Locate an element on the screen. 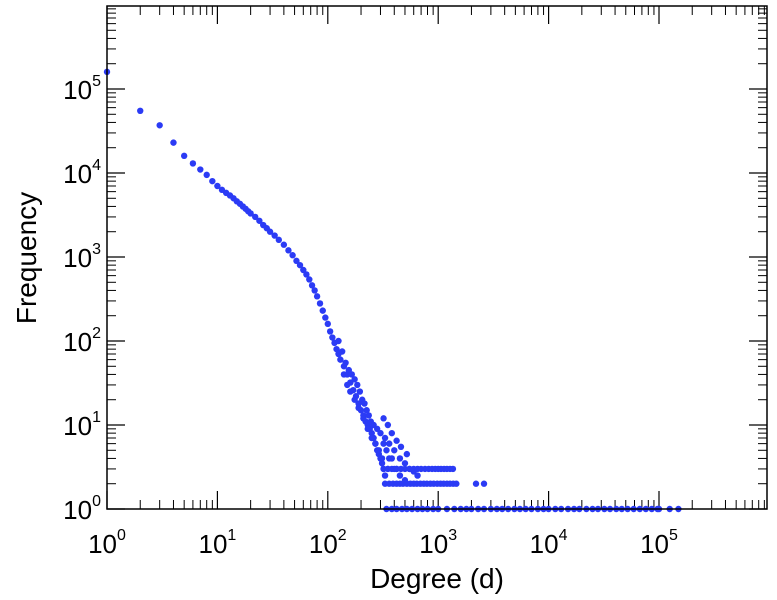 This screenshot has width=777, height=600. x-tick-label: 10⁴ is located at coordinates (549, 543).